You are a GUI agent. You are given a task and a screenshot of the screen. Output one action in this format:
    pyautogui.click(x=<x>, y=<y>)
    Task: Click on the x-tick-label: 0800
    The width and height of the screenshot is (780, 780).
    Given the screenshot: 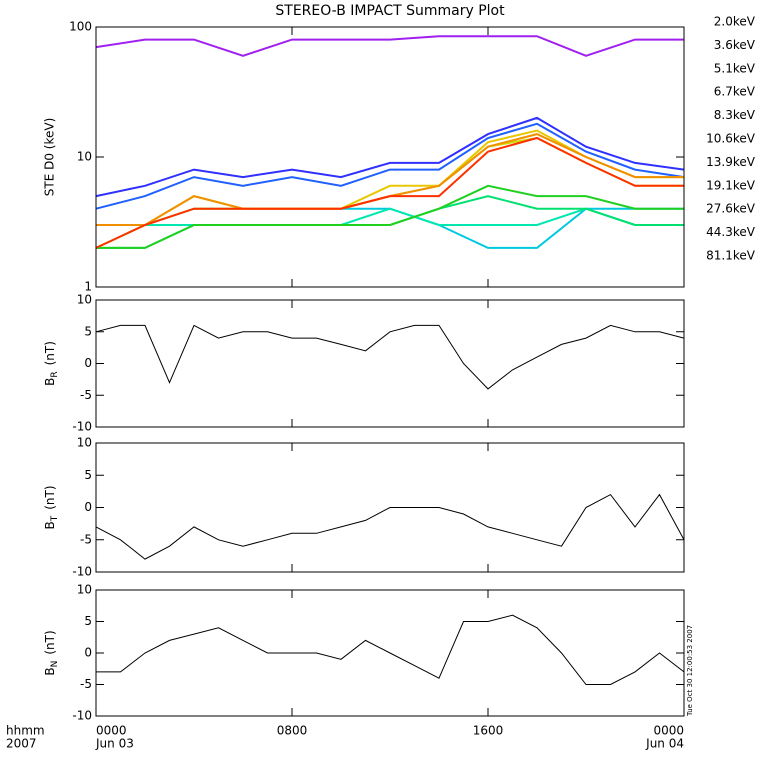 What is the action you would take?
    pyautogui.click(x=292, y=731)
    